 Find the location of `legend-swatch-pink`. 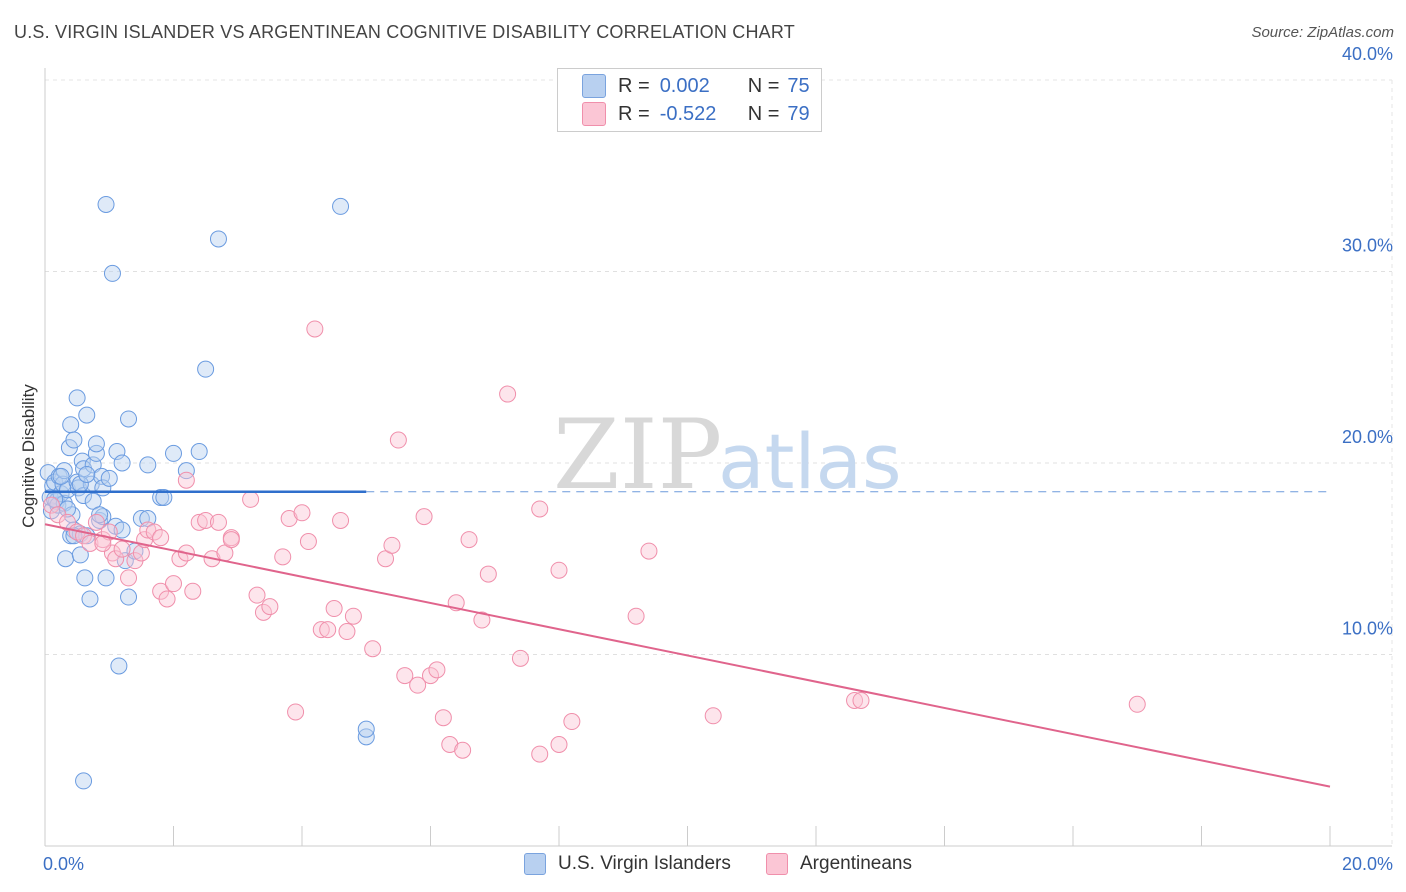

legend-swatch-pink is located at coordinates (594, 114).